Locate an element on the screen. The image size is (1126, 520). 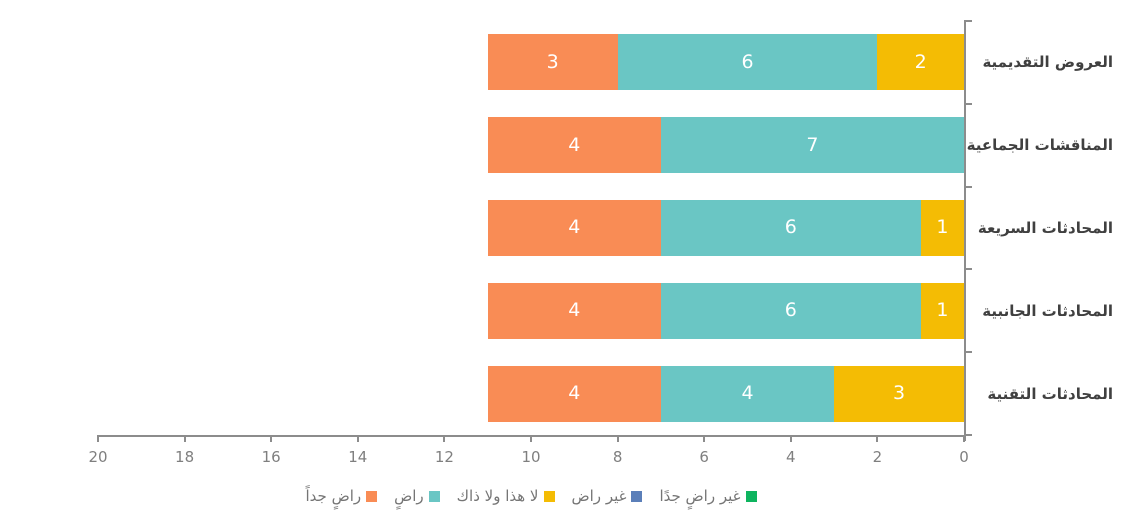
category-label: المحادثات الجانبية is located at coordinates (1047, 310).